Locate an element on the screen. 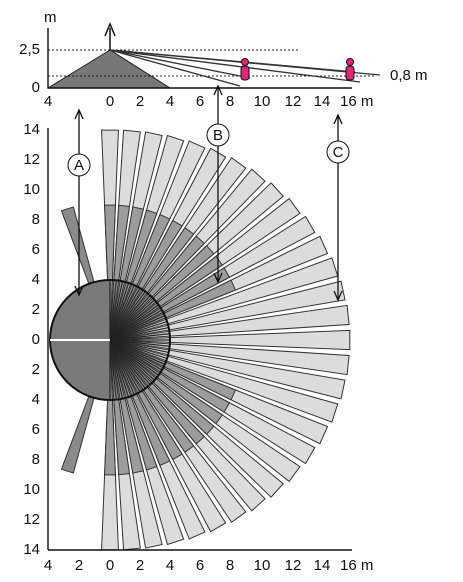 This screenshot has height=582, width=463. height-note: 0,8 m is located at coordinates (409, 75).